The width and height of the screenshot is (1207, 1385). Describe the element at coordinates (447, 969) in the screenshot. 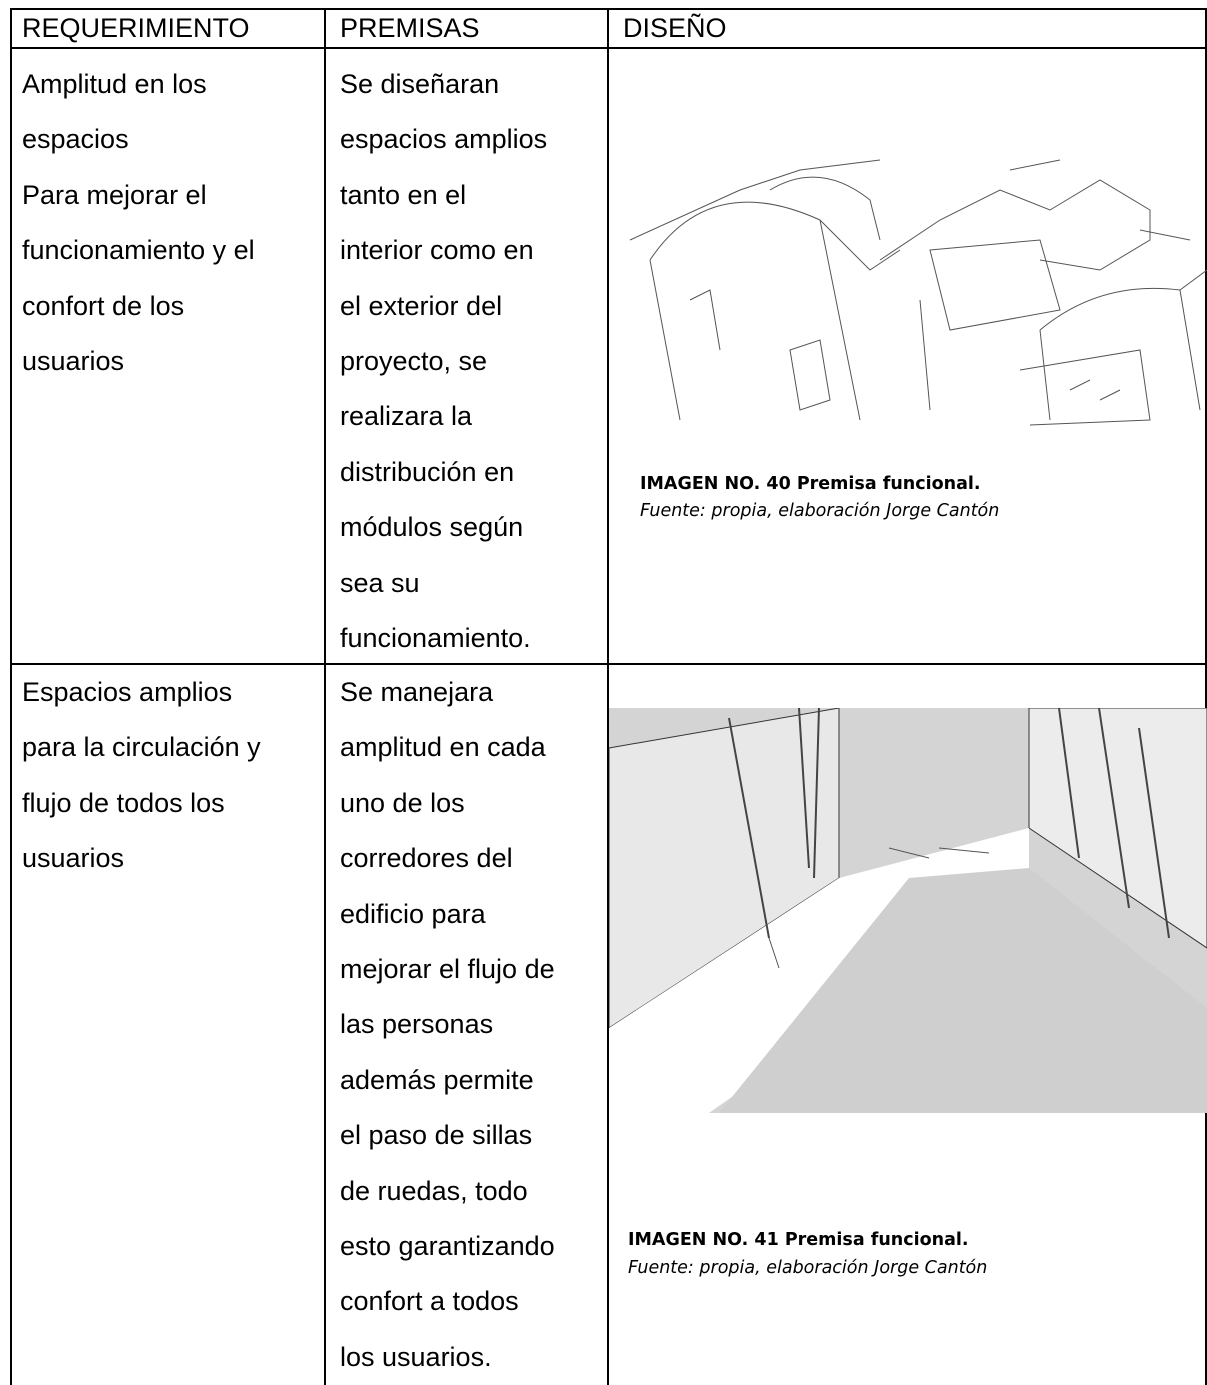

I see `premise-line: mejorar el flujo de` at that location.